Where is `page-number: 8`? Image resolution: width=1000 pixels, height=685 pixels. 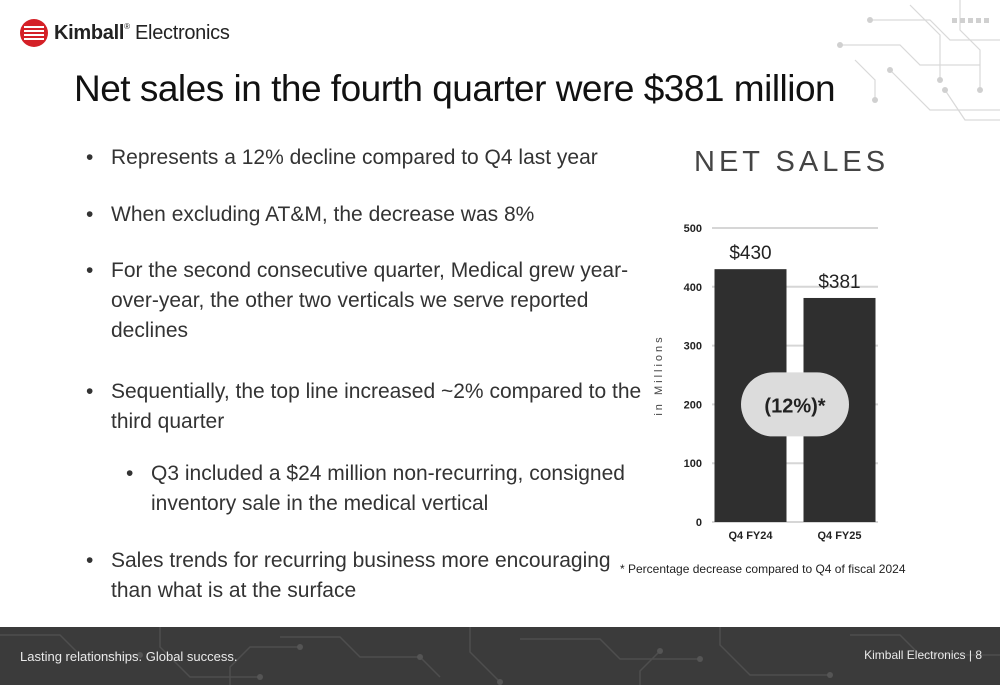 page-number: 8 is located at coordinates (978, 655).